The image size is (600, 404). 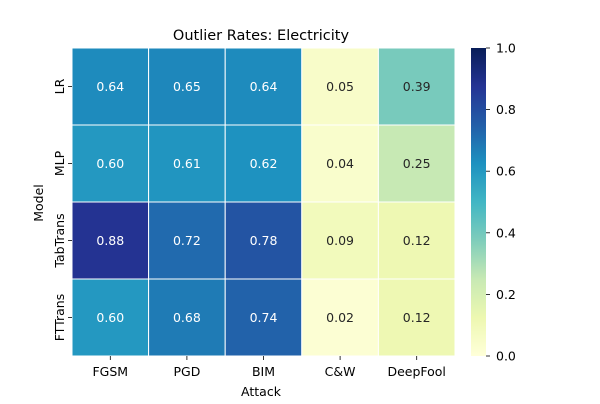 I want to click on cell-value-label: 0.02, so click(x=340, y=317).